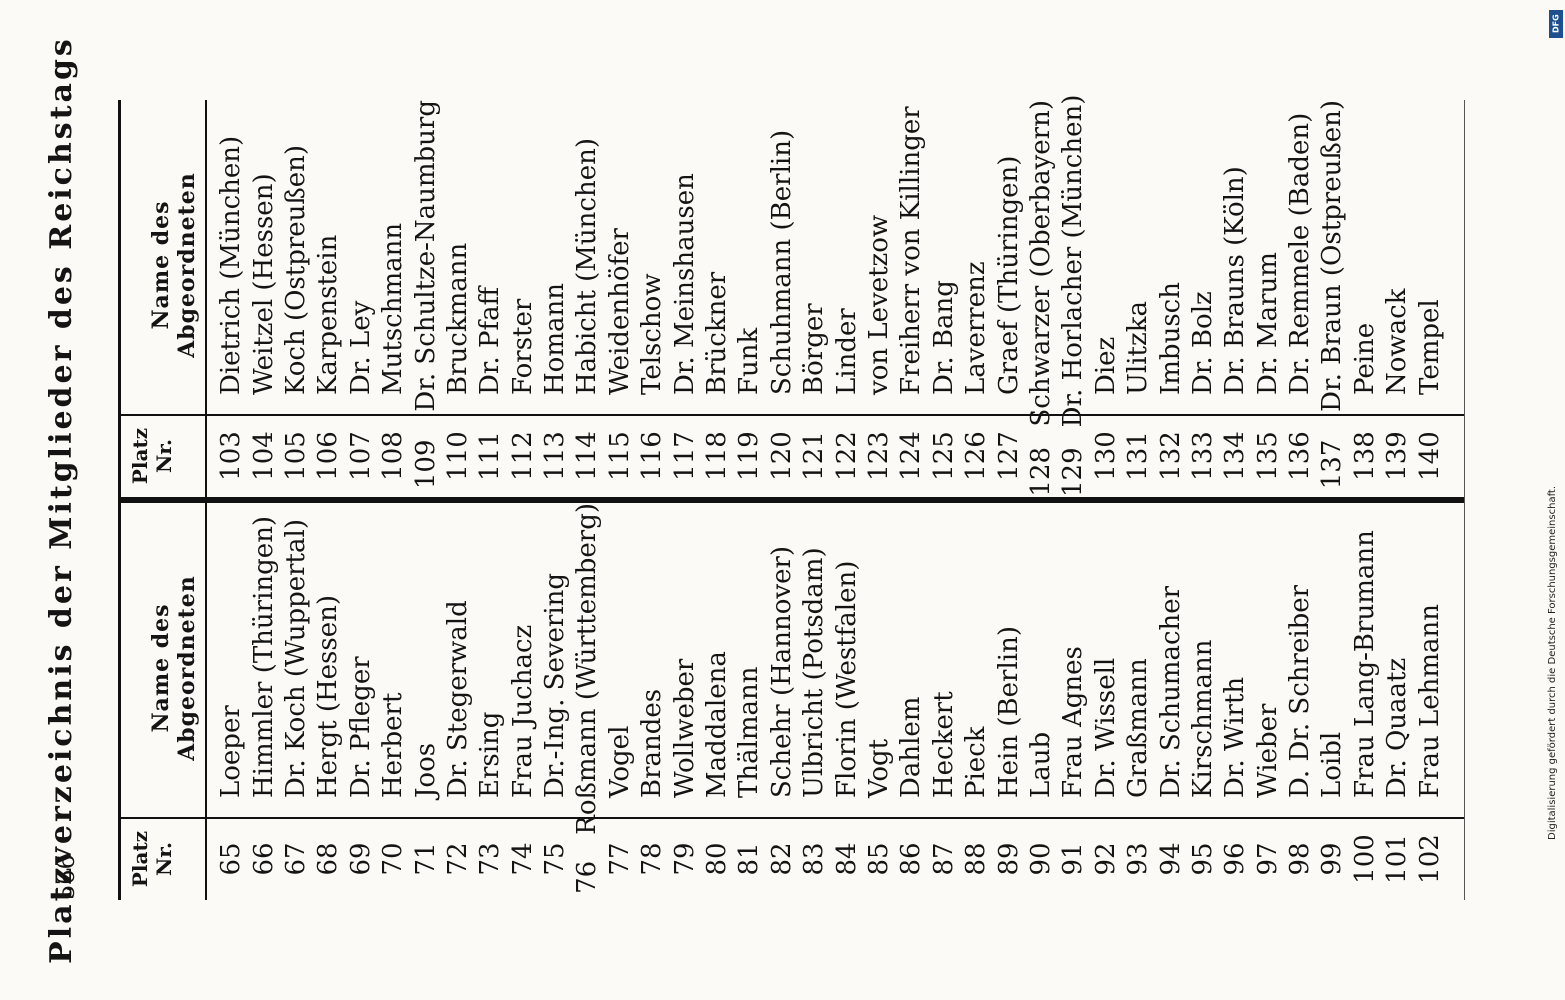 Image resolution: width=1565 pixels, height=1000 pixels. Describe the element at coordinates (781, 671) in the screenshot. I see `deputy-name: Schehr (Hannover)` at that location.